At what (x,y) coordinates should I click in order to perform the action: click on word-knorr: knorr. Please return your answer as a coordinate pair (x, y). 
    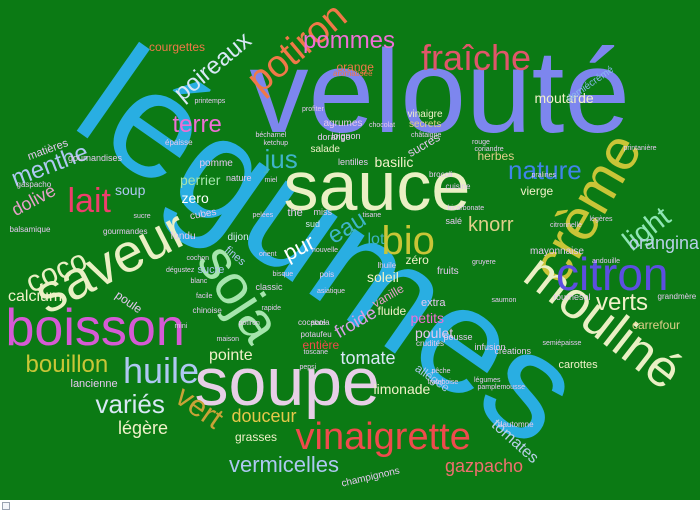
    Looking at the image, I should click on (491, 225).